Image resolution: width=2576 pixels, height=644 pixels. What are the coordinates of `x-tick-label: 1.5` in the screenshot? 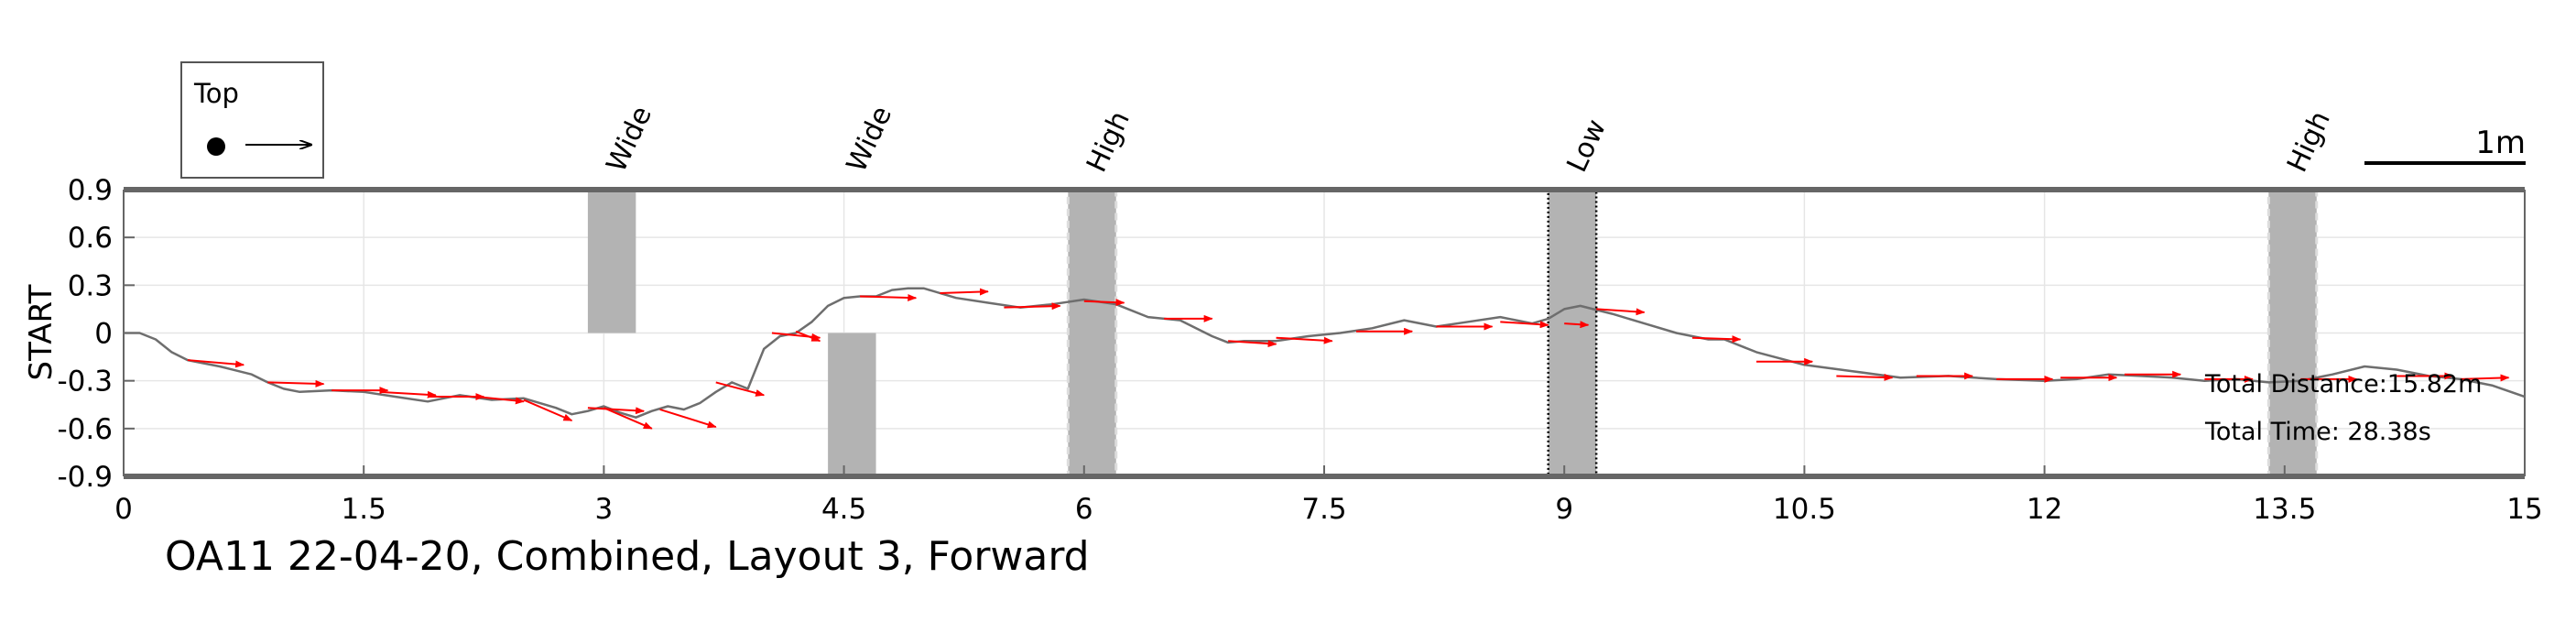 It's located at (364, 509).